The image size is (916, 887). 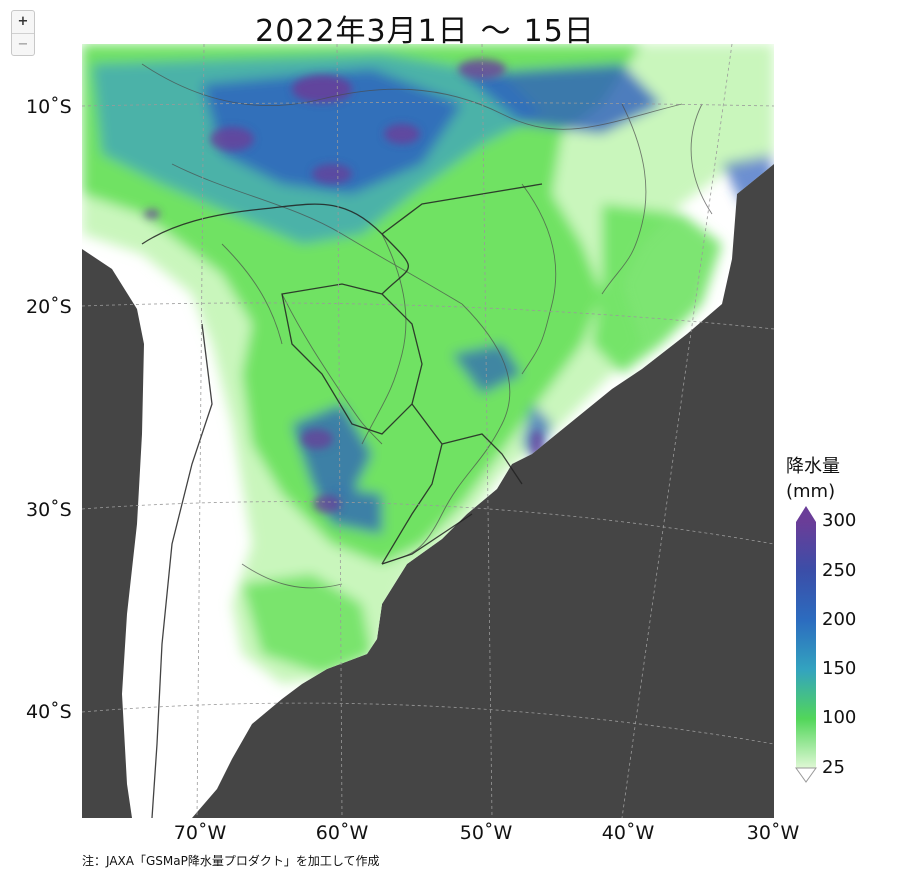 I want to click on legend-title: 降水量 (mm), so click(x=813, y=479).